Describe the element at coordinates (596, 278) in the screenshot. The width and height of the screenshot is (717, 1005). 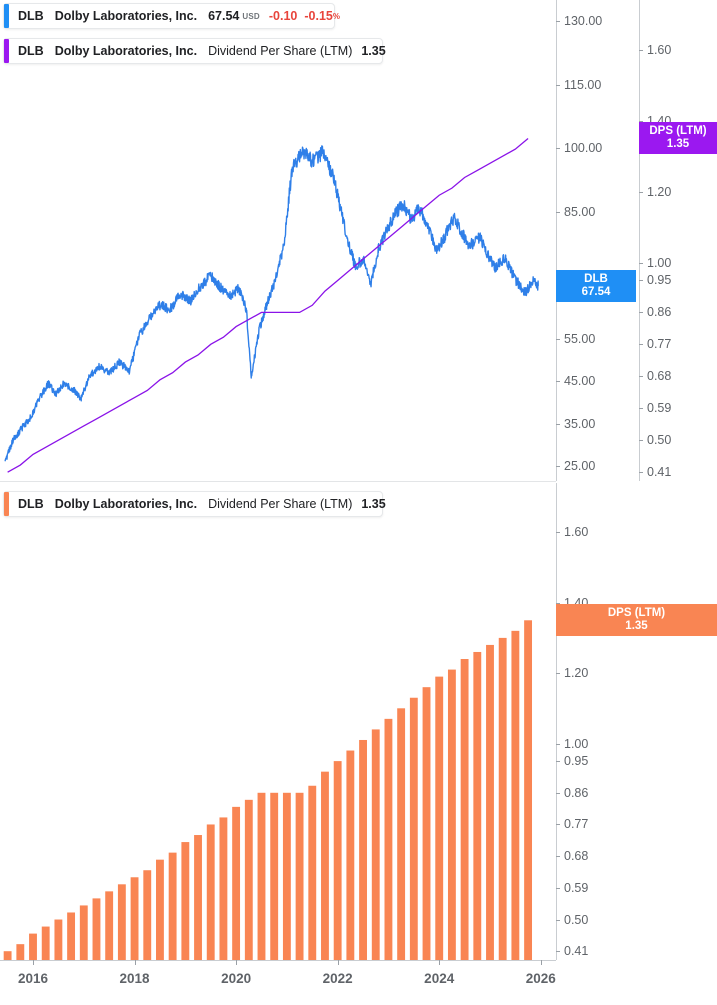
I see `price-tag-label: DLB` at that location.